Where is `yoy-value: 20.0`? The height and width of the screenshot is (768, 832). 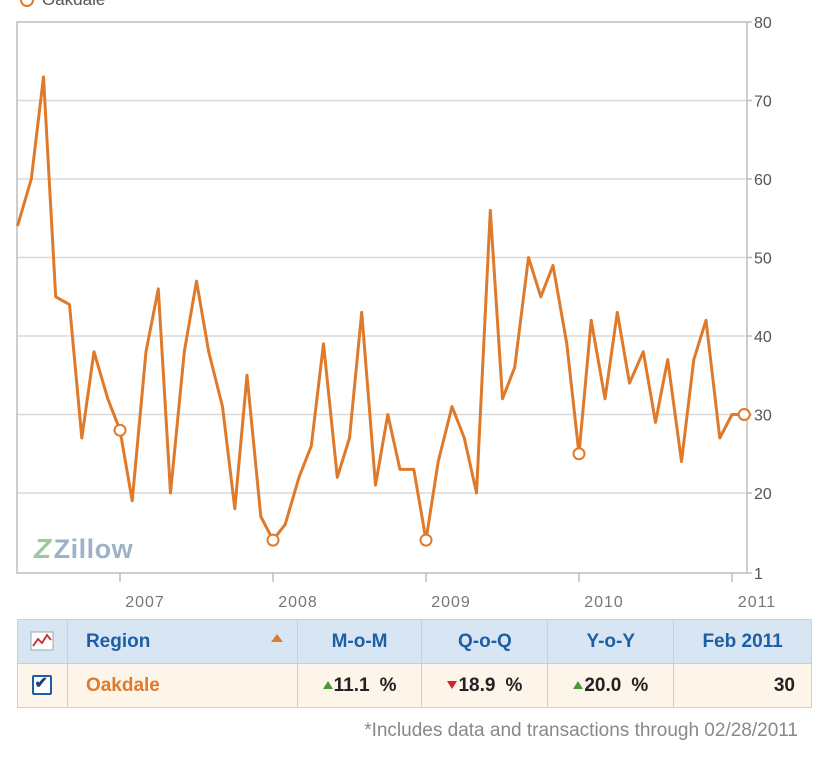
yoy-value: 20.0 is located at coordinates (603, 685).